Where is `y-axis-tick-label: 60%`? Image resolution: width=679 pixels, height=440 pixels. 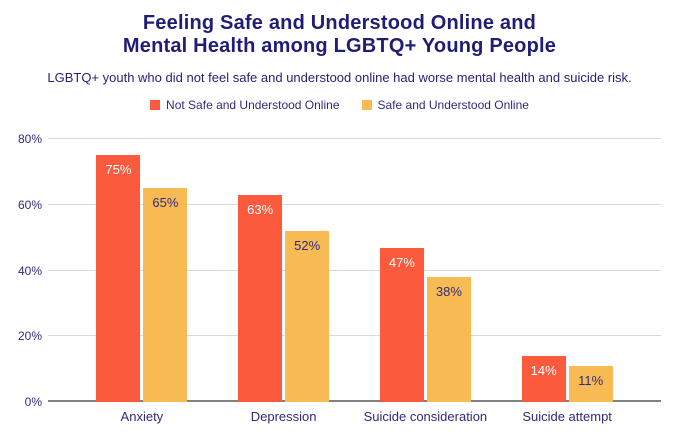 y-axis-tick-label: 60% is located at coordinates (29, 204).